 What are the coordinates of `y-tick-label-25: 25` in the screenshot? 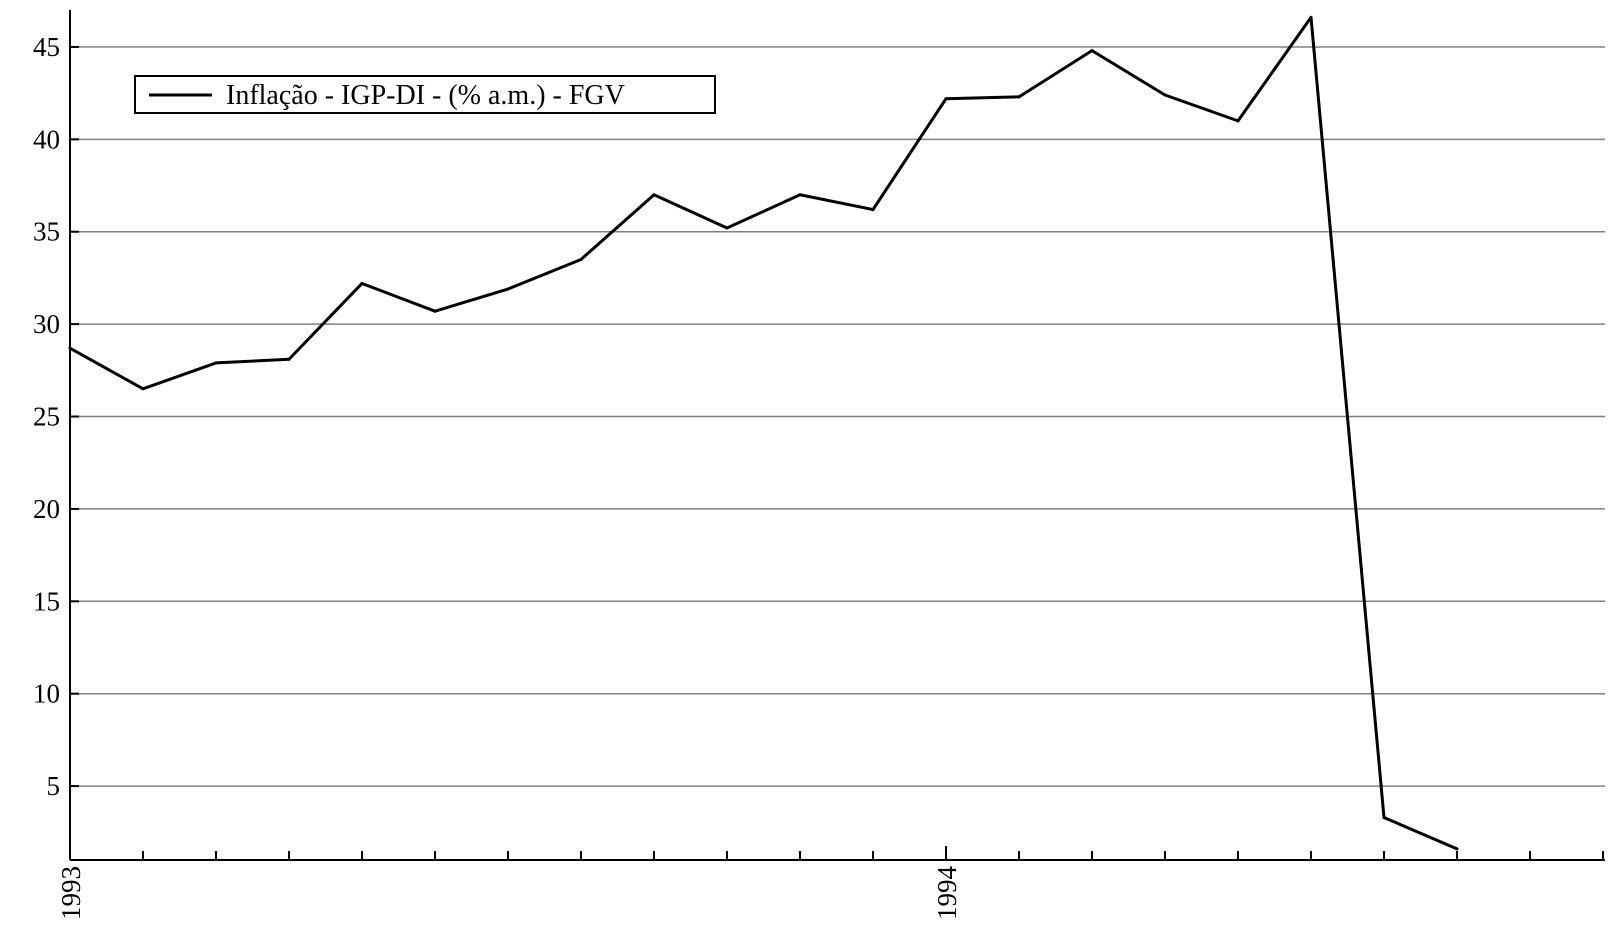 It's located at (46, 417).